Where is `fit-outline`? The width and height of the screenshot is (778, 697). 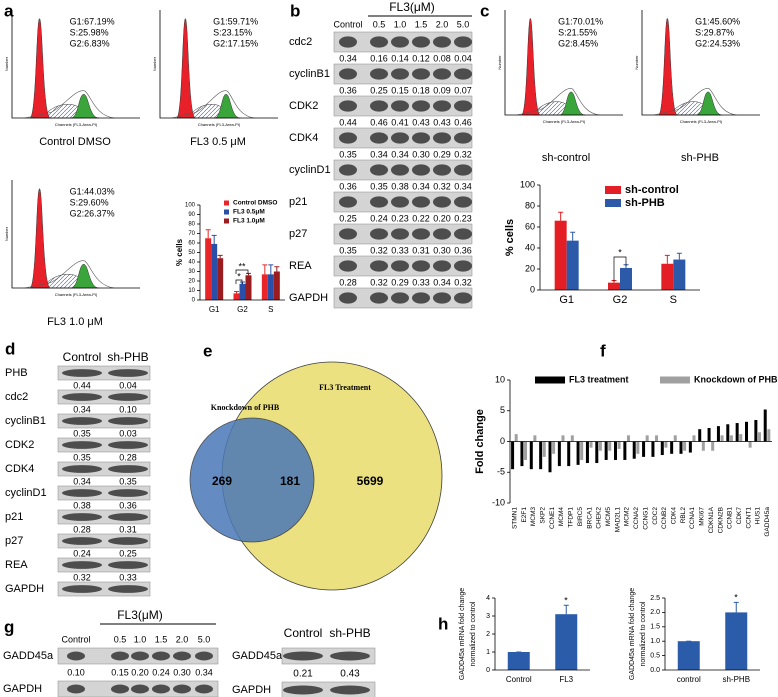 fit-outline is located at coordinates (213, 104).